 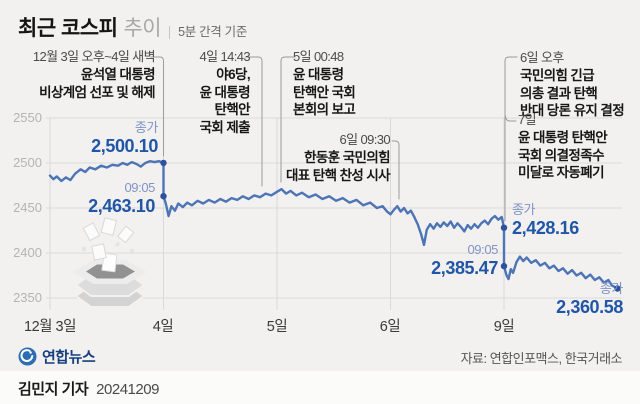 I want to click on marker-value: 2,360.58, so click(x=589, y=307).